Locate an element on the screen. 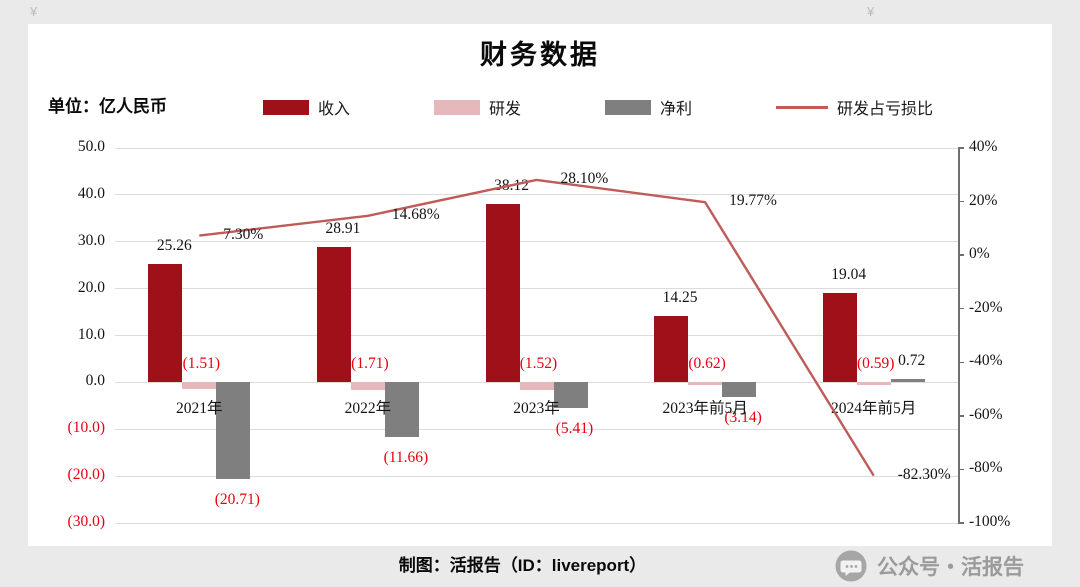 The image size is (1080, 587). legend-item-net-profit: 净利 is located at coordinates (648, 107).